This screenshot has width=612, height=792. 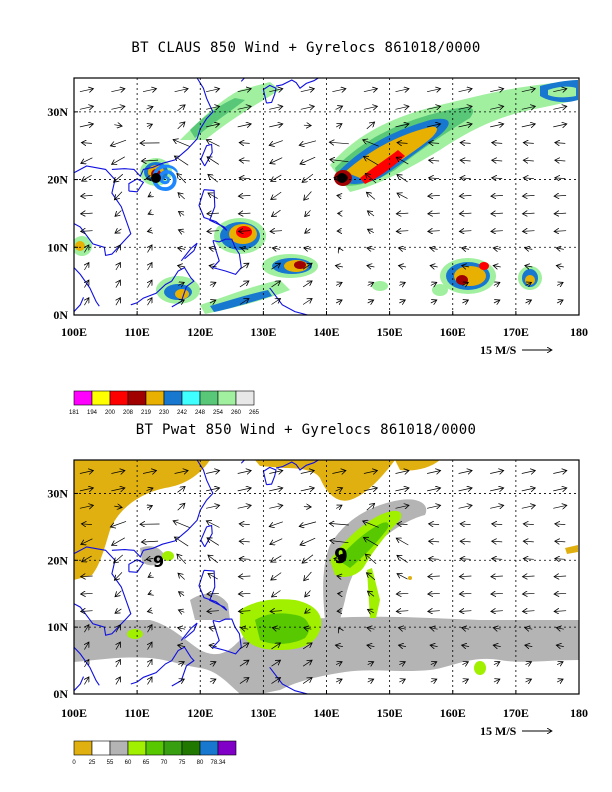 What do you see at coordinates (453, 332) in the screenshot?
I see `x-tick-label: 160E` at bounding box center [453, 332].